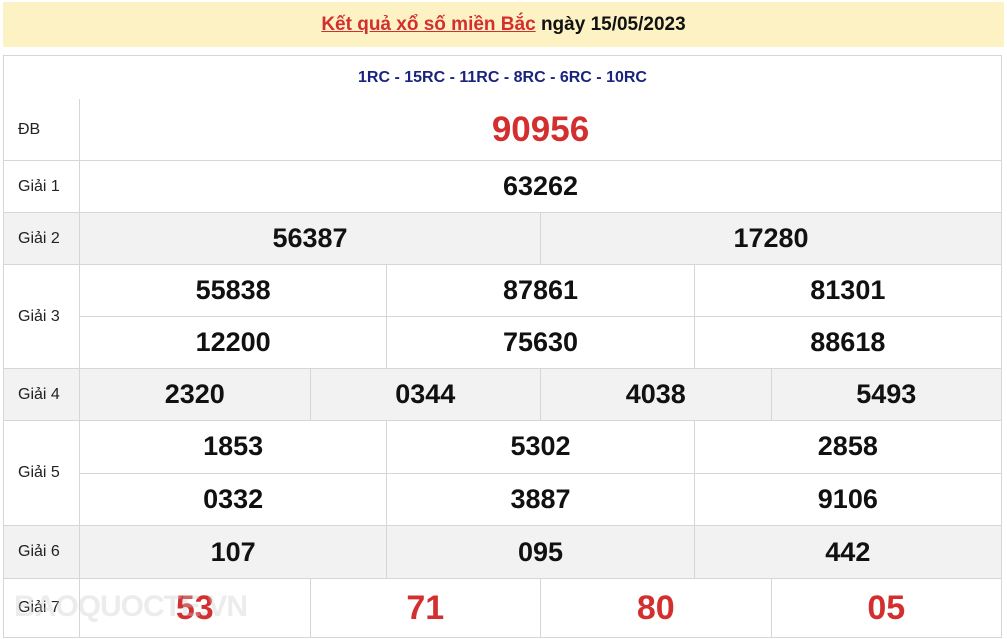 The height and width of the screenshot is (639, 1007). I want to click on prize-number: 81301, so click(847, 290).